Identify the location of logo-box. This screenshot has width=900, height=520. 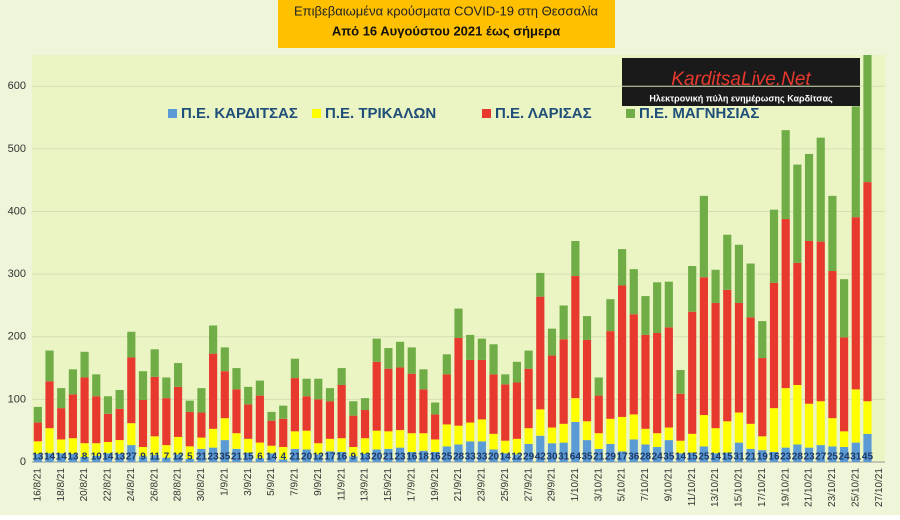
(741, 82).